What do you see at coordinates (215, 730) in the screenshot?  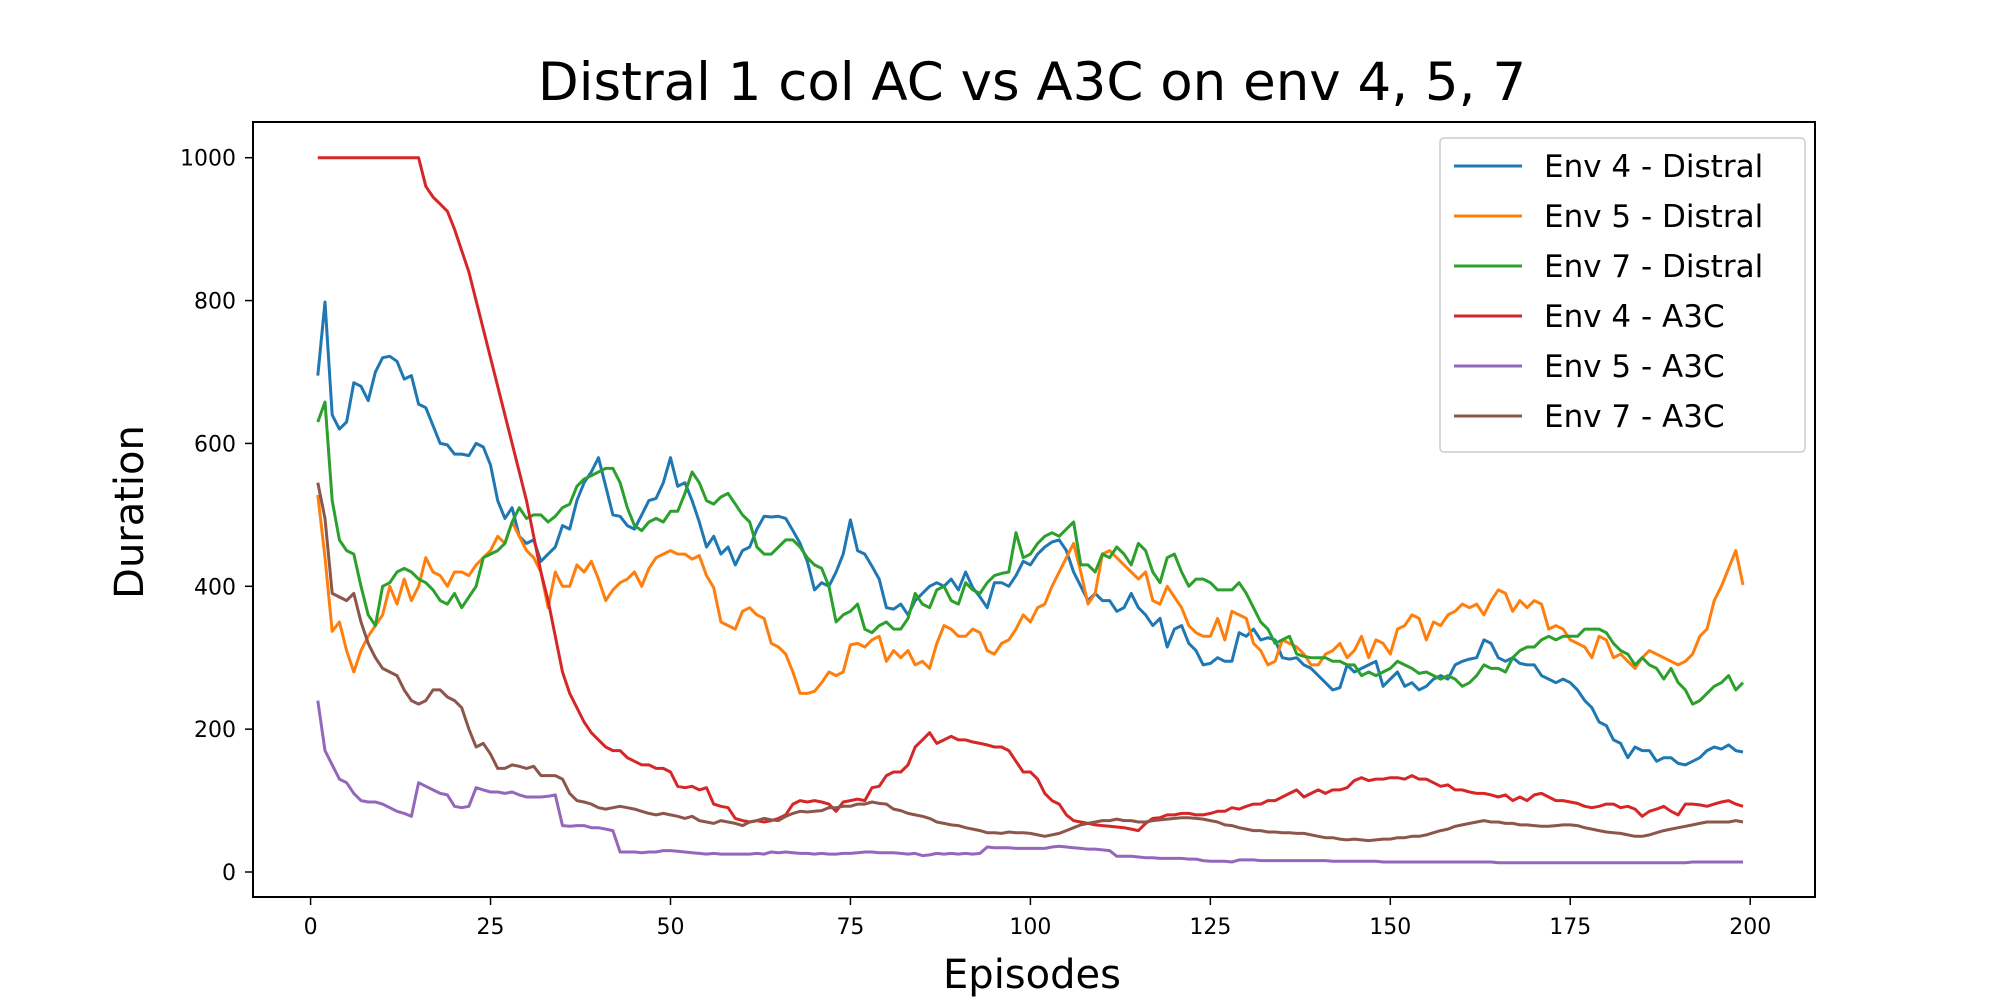 I see `y-tick-label: 200` at bounding box center [215, 730].